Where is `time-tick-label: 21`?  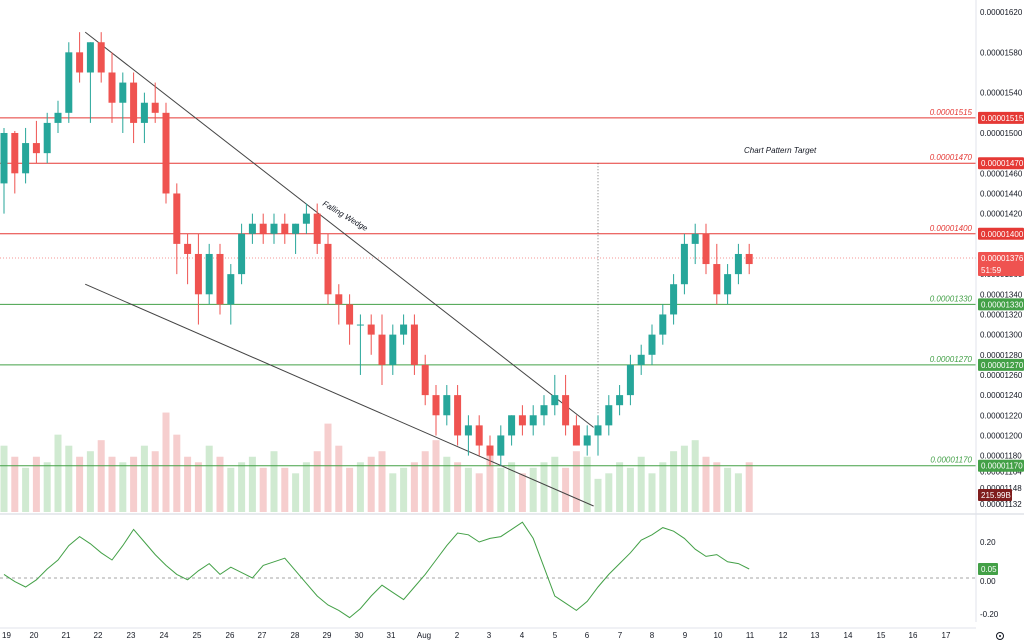
time-tick-label: 21 is located at coordinates (66, 635).